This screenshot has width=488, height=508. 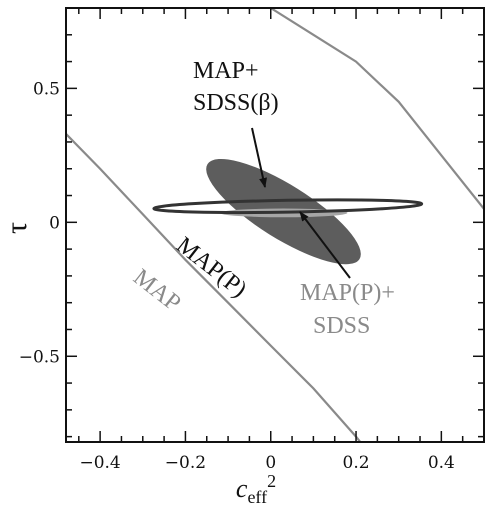 What do you see at coordinates (185, 463) in the screenshot?
I see `x-tick-label: −0.2` at bounding box center [185, 463].